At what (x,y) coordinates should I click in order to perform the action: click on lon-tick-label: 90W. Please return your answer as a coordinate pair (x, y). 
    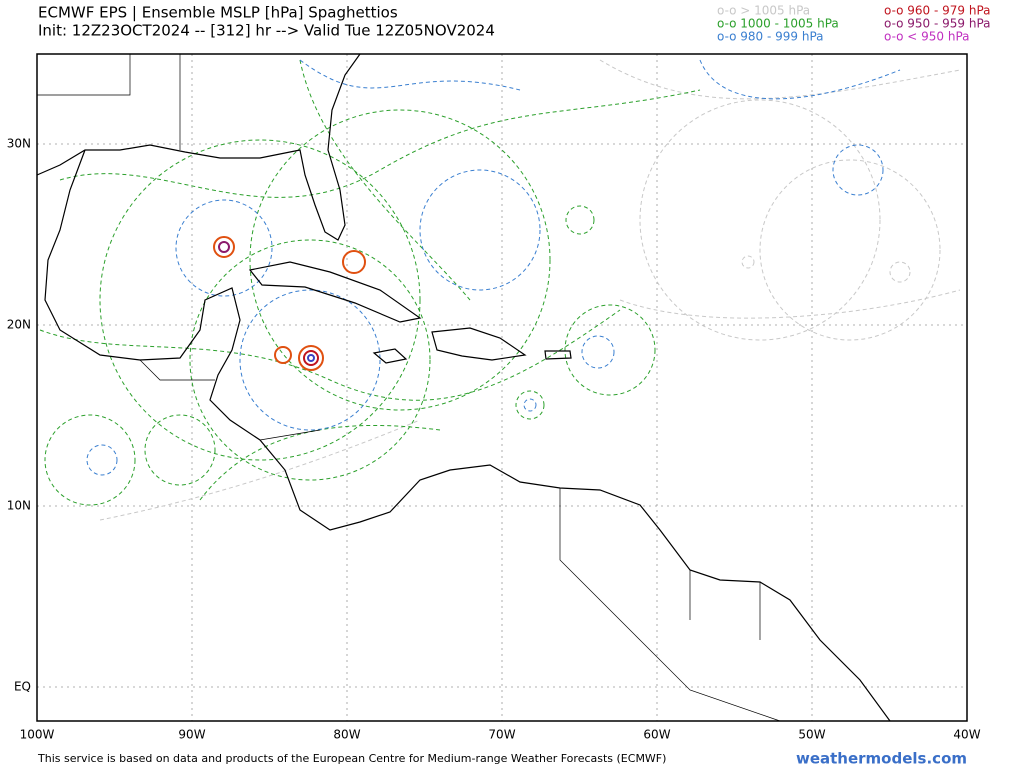
    Looking at the image, I should click on (191, 735).